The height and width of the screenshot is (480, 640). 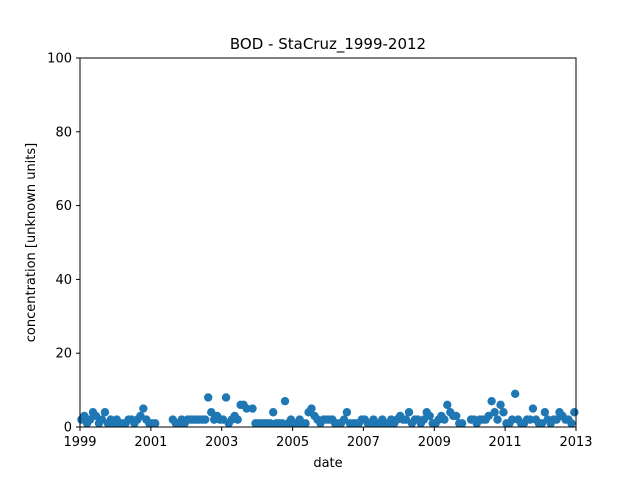 I want to click on y-tick-label: 20, so click(x=63, y=354).